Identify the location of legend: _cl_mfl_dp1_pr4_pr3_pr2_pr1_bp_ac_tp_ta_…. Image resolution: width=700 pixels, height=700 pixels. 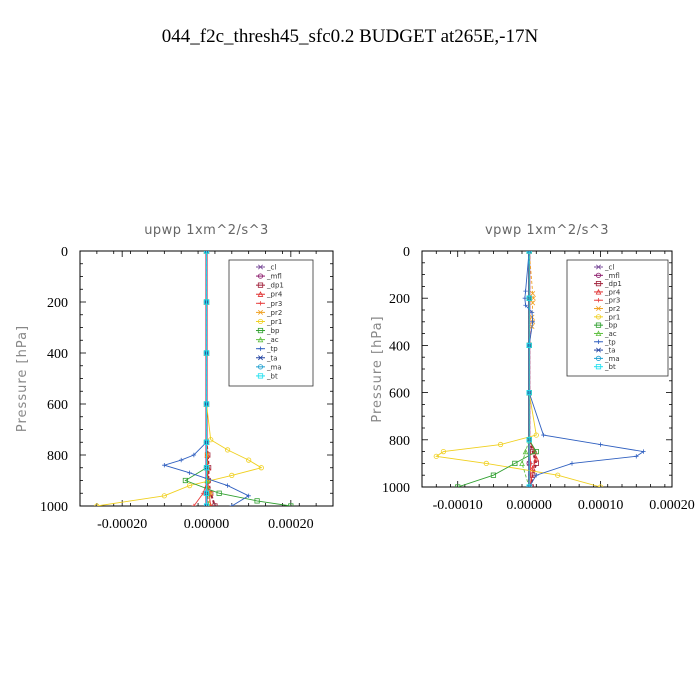
(271, 323).